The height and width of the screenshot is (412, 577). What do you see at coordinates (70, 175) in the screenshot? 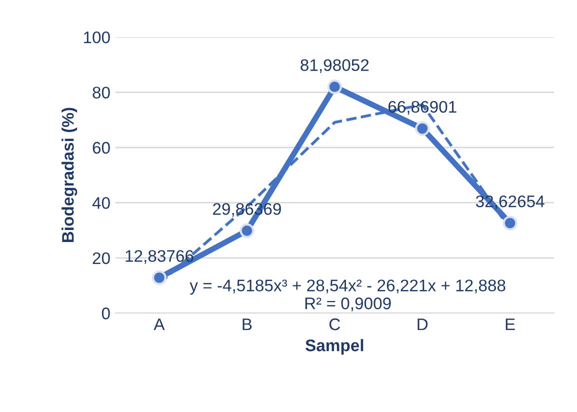
I see `y-axis-title: Biodegradasi (%)` at bounding box center [70, 175].